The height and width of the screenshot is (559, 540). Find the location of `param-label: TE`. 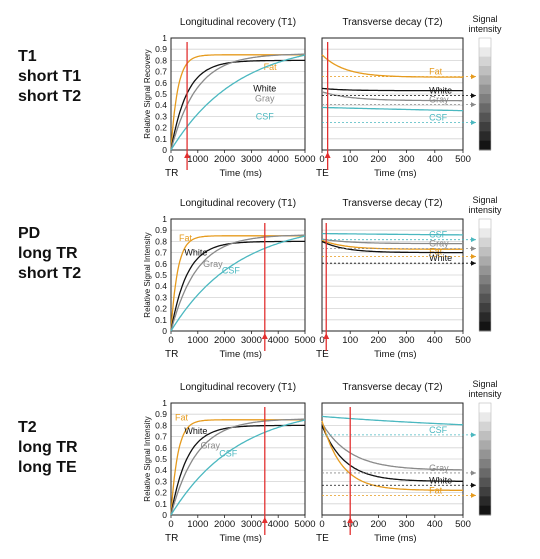

param-label: TE is located at coordinates (322, 538).